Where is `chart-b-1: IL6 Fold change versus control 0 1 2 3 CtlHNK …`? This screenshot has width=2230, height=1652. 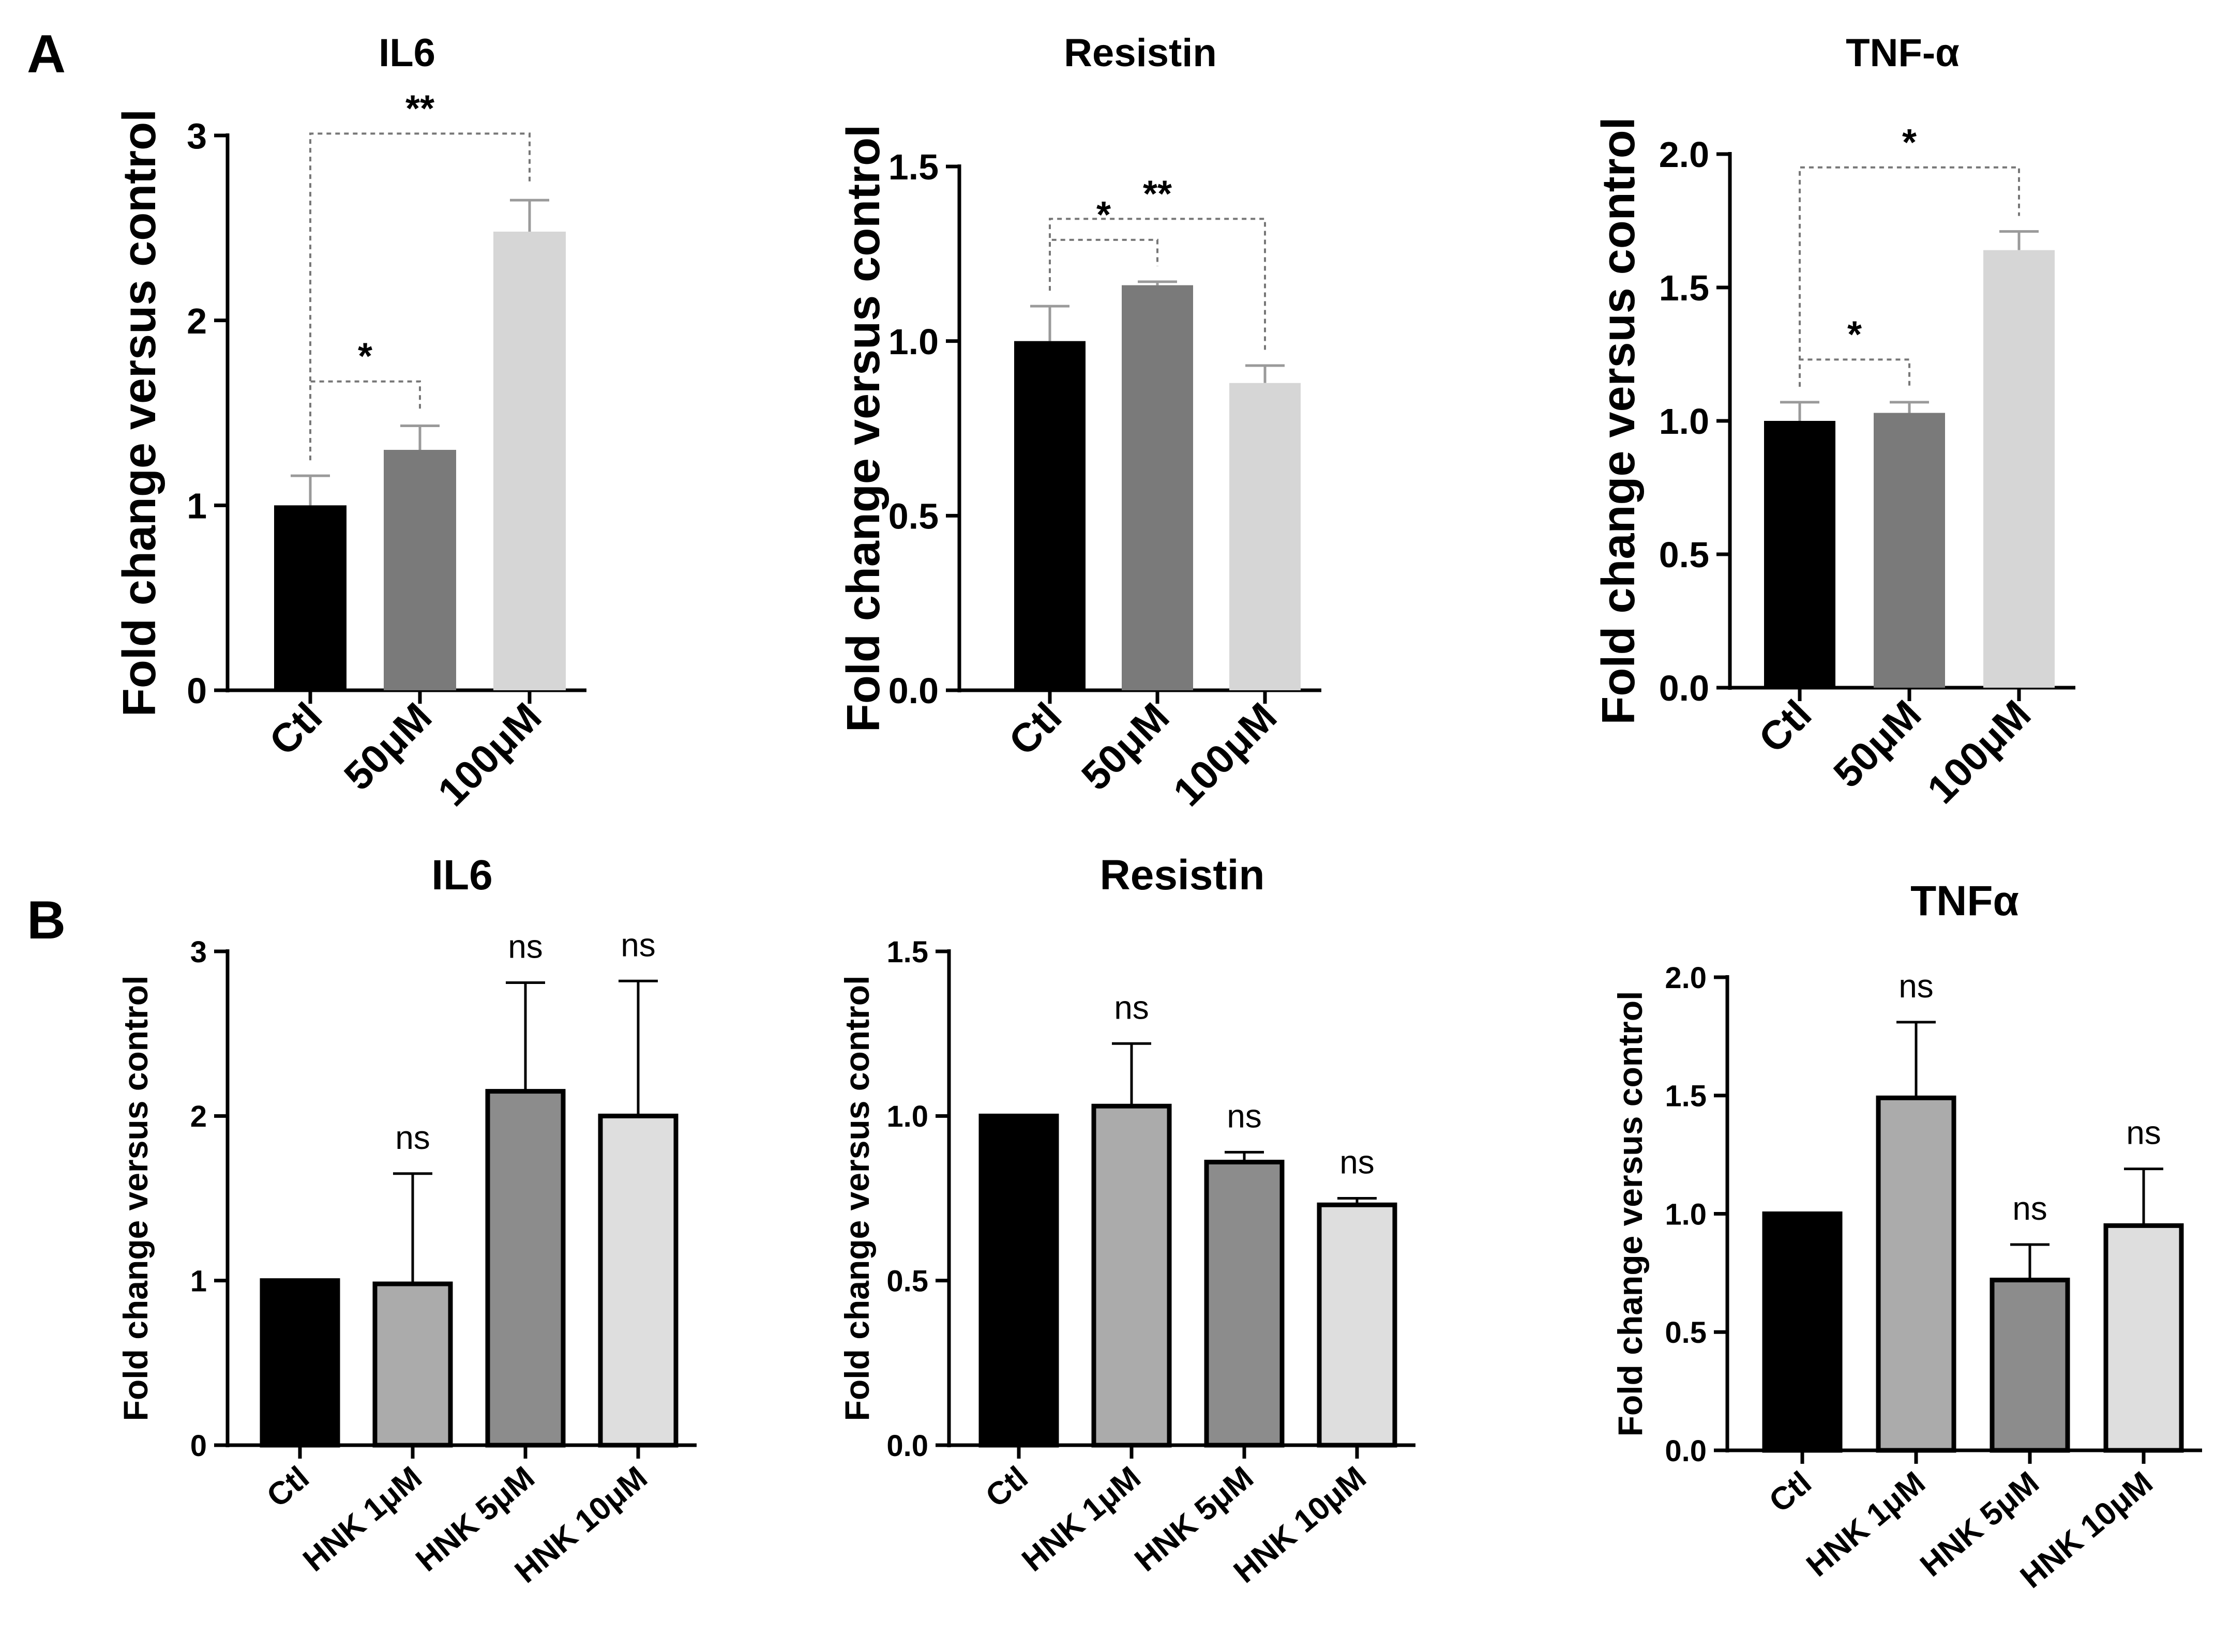 chart-b-1: IL6 Fold change versus control 0 1 2 3 CtlHNK … is located at coordinates (406, 1221).